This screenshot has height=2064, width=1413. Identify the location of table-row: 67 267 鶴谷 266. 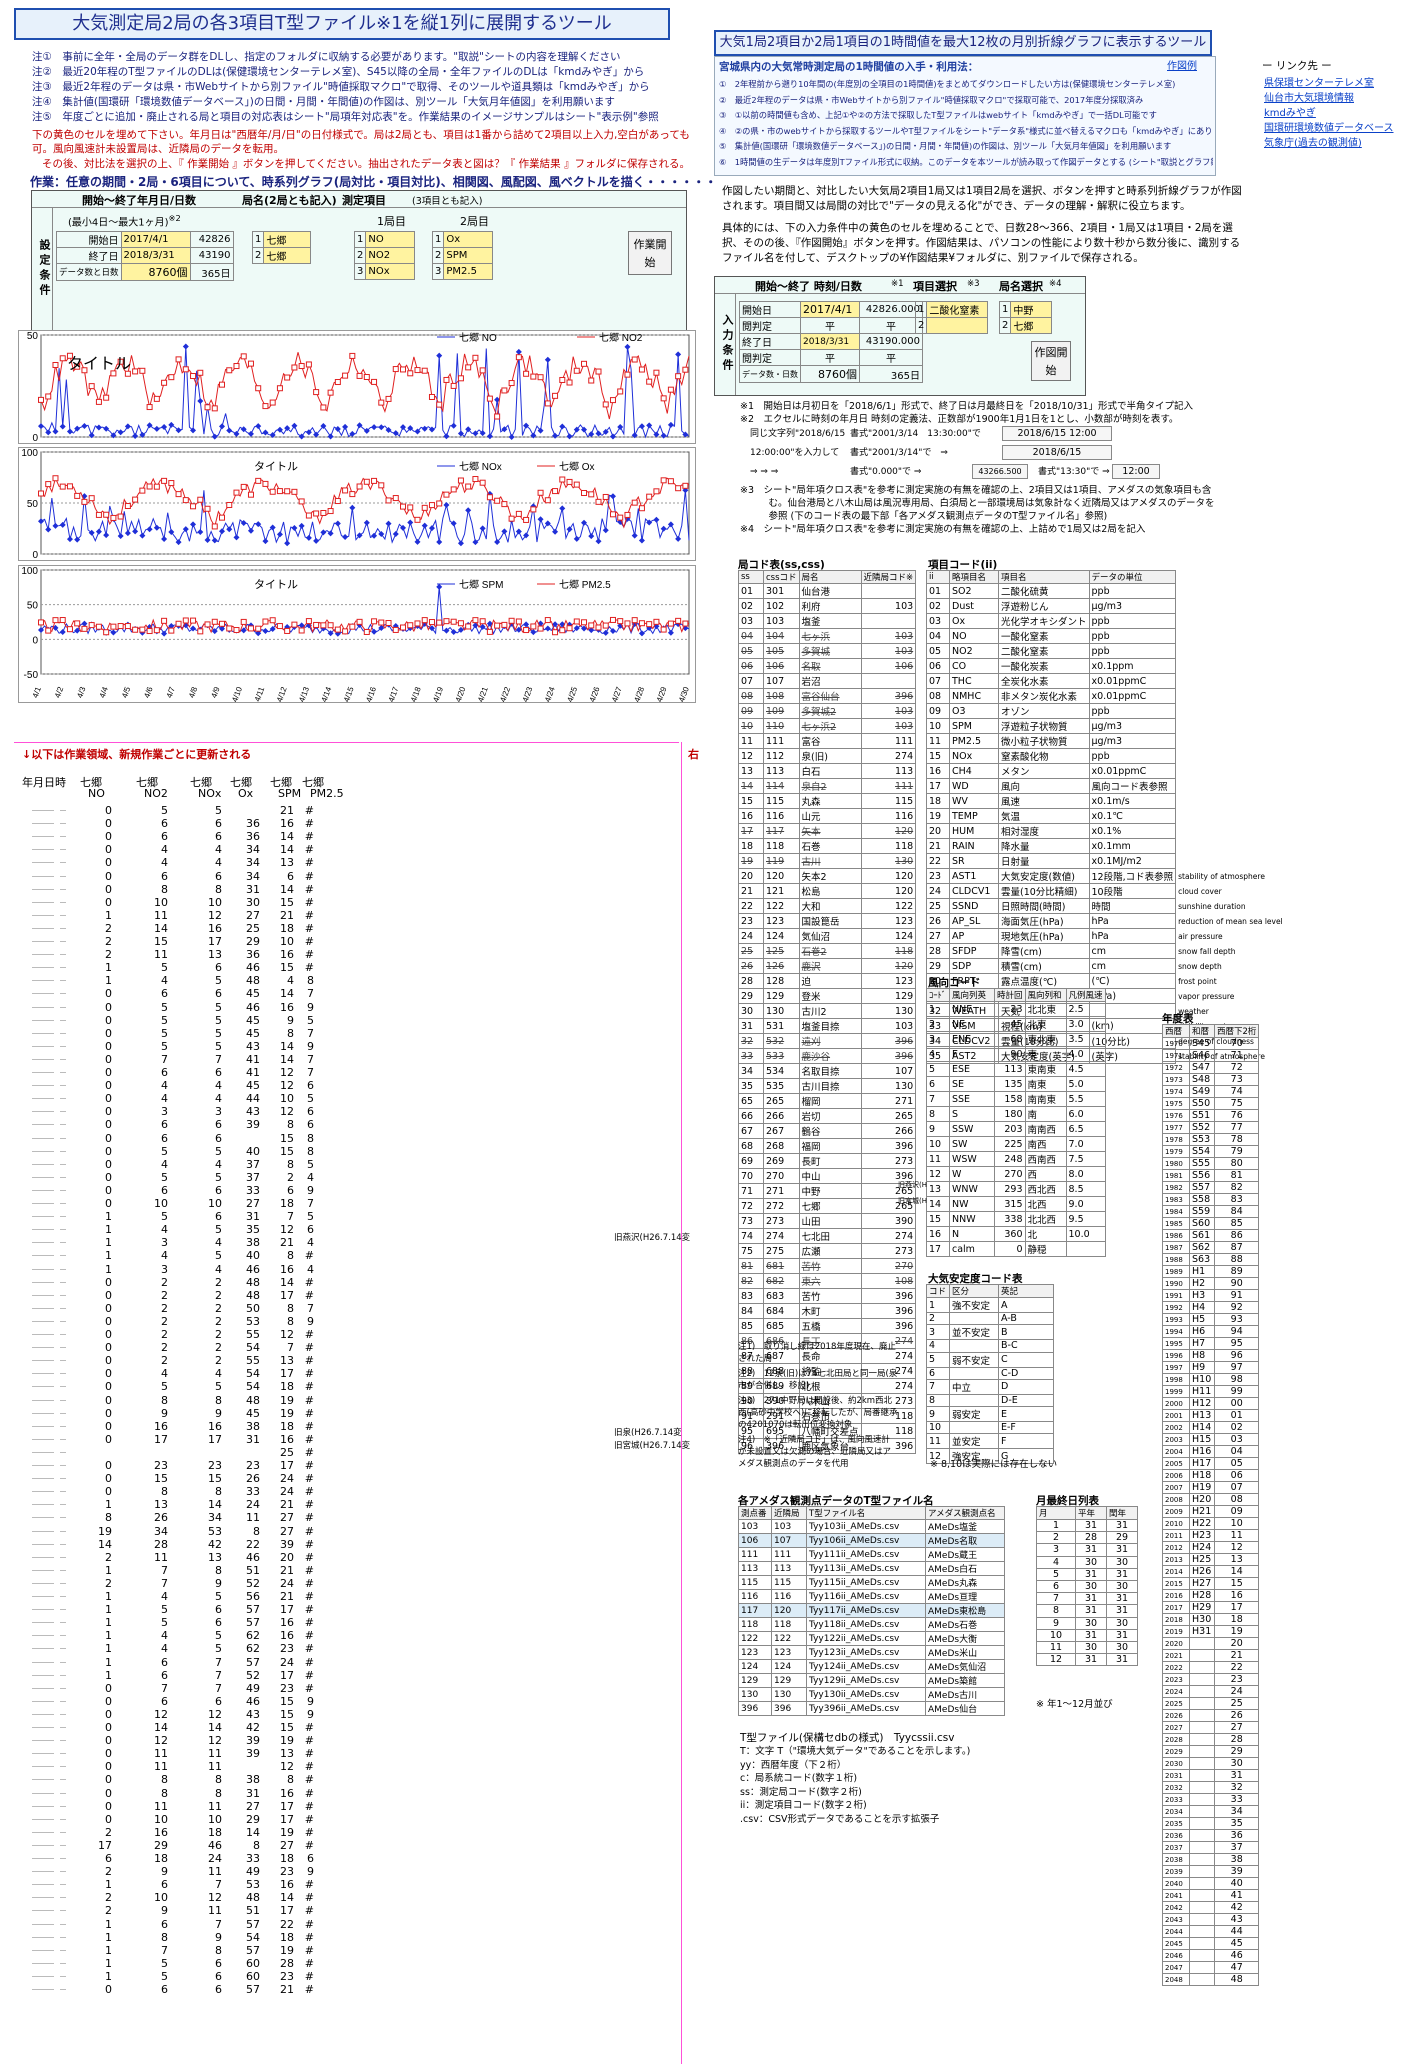
(827, 1131).